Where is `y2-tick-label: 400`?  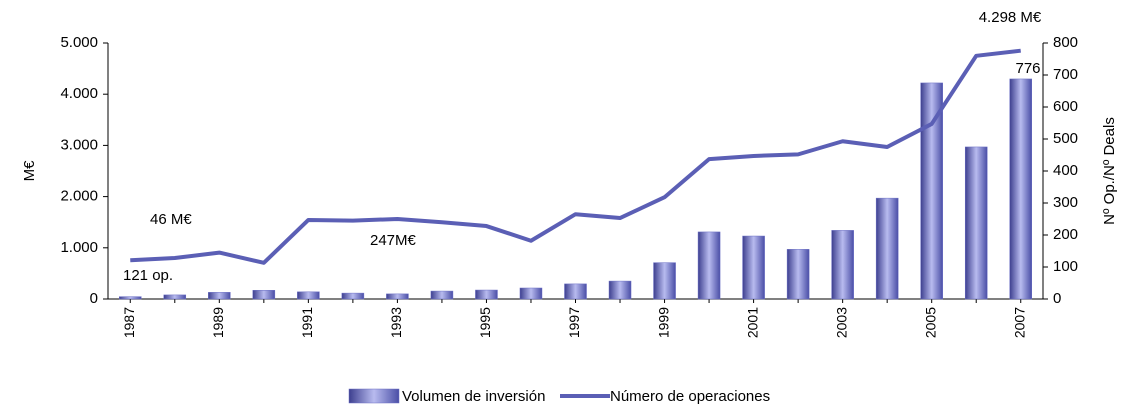 y2-tick-label: 400 is located at coordinates (1065, 170).